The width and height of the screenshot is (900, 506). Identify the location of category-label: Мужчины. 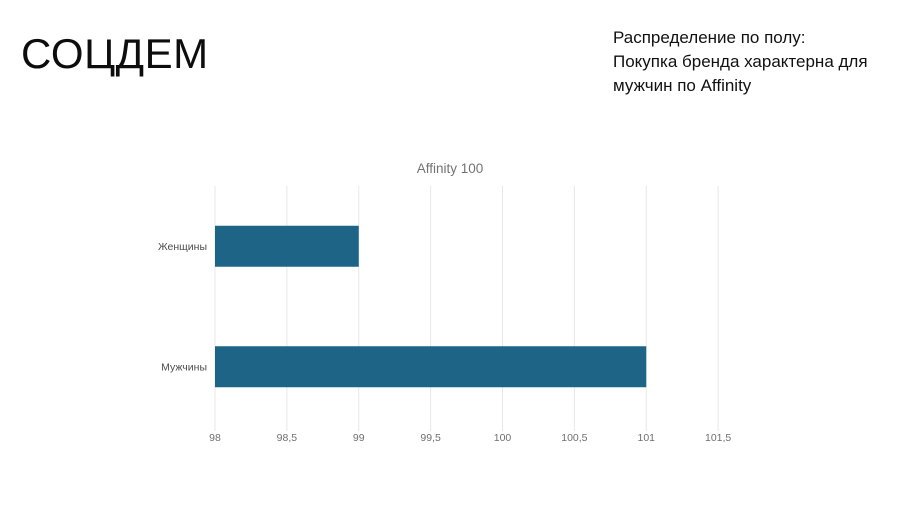
(184, 367).